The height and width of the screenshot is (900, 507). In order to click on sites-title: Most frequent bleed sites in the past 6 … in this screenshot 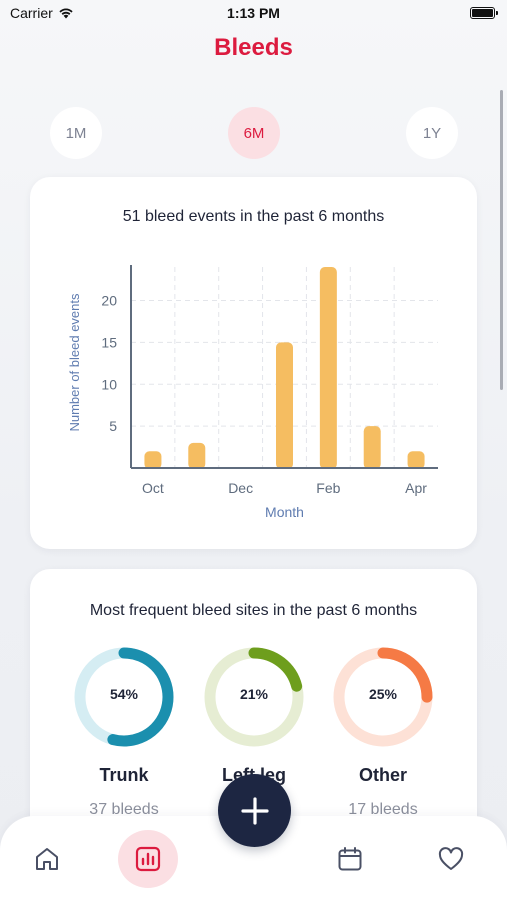, I will do `click(253, 610)`.